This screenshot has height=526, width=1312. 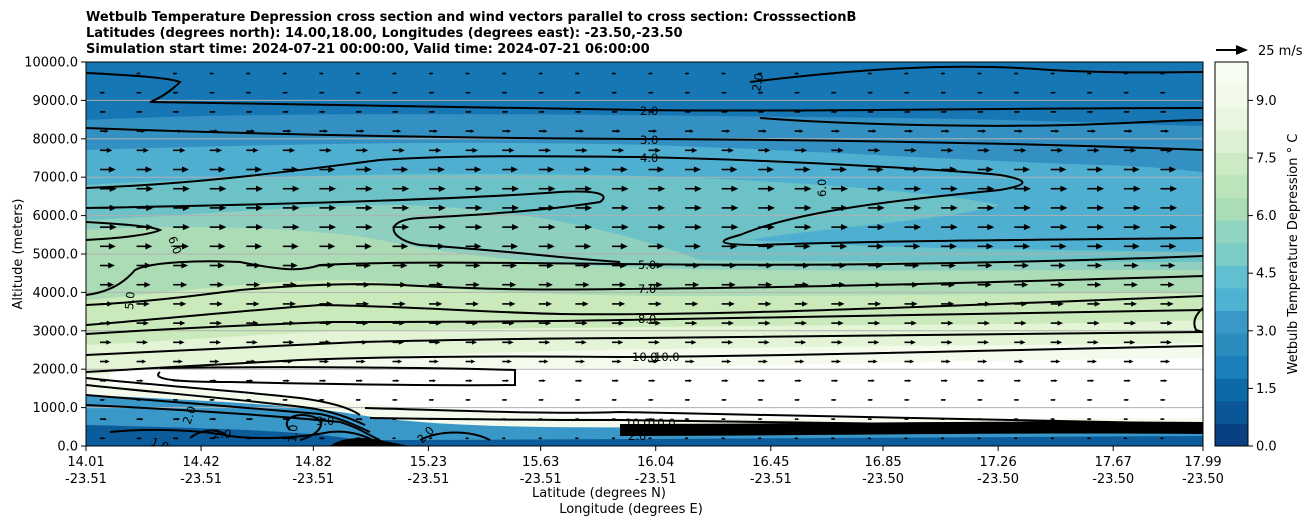 I want to click on contour-line-6-b, so click(x=124, y=231).